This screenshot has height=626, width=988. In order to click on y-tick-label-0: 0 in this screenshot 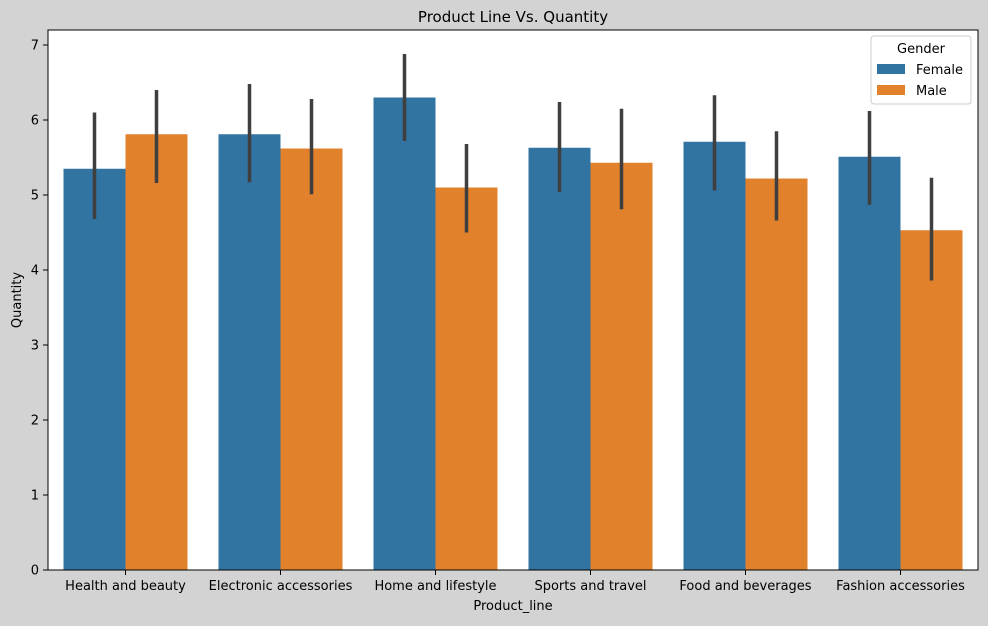, I will do `click(35, 571)`.